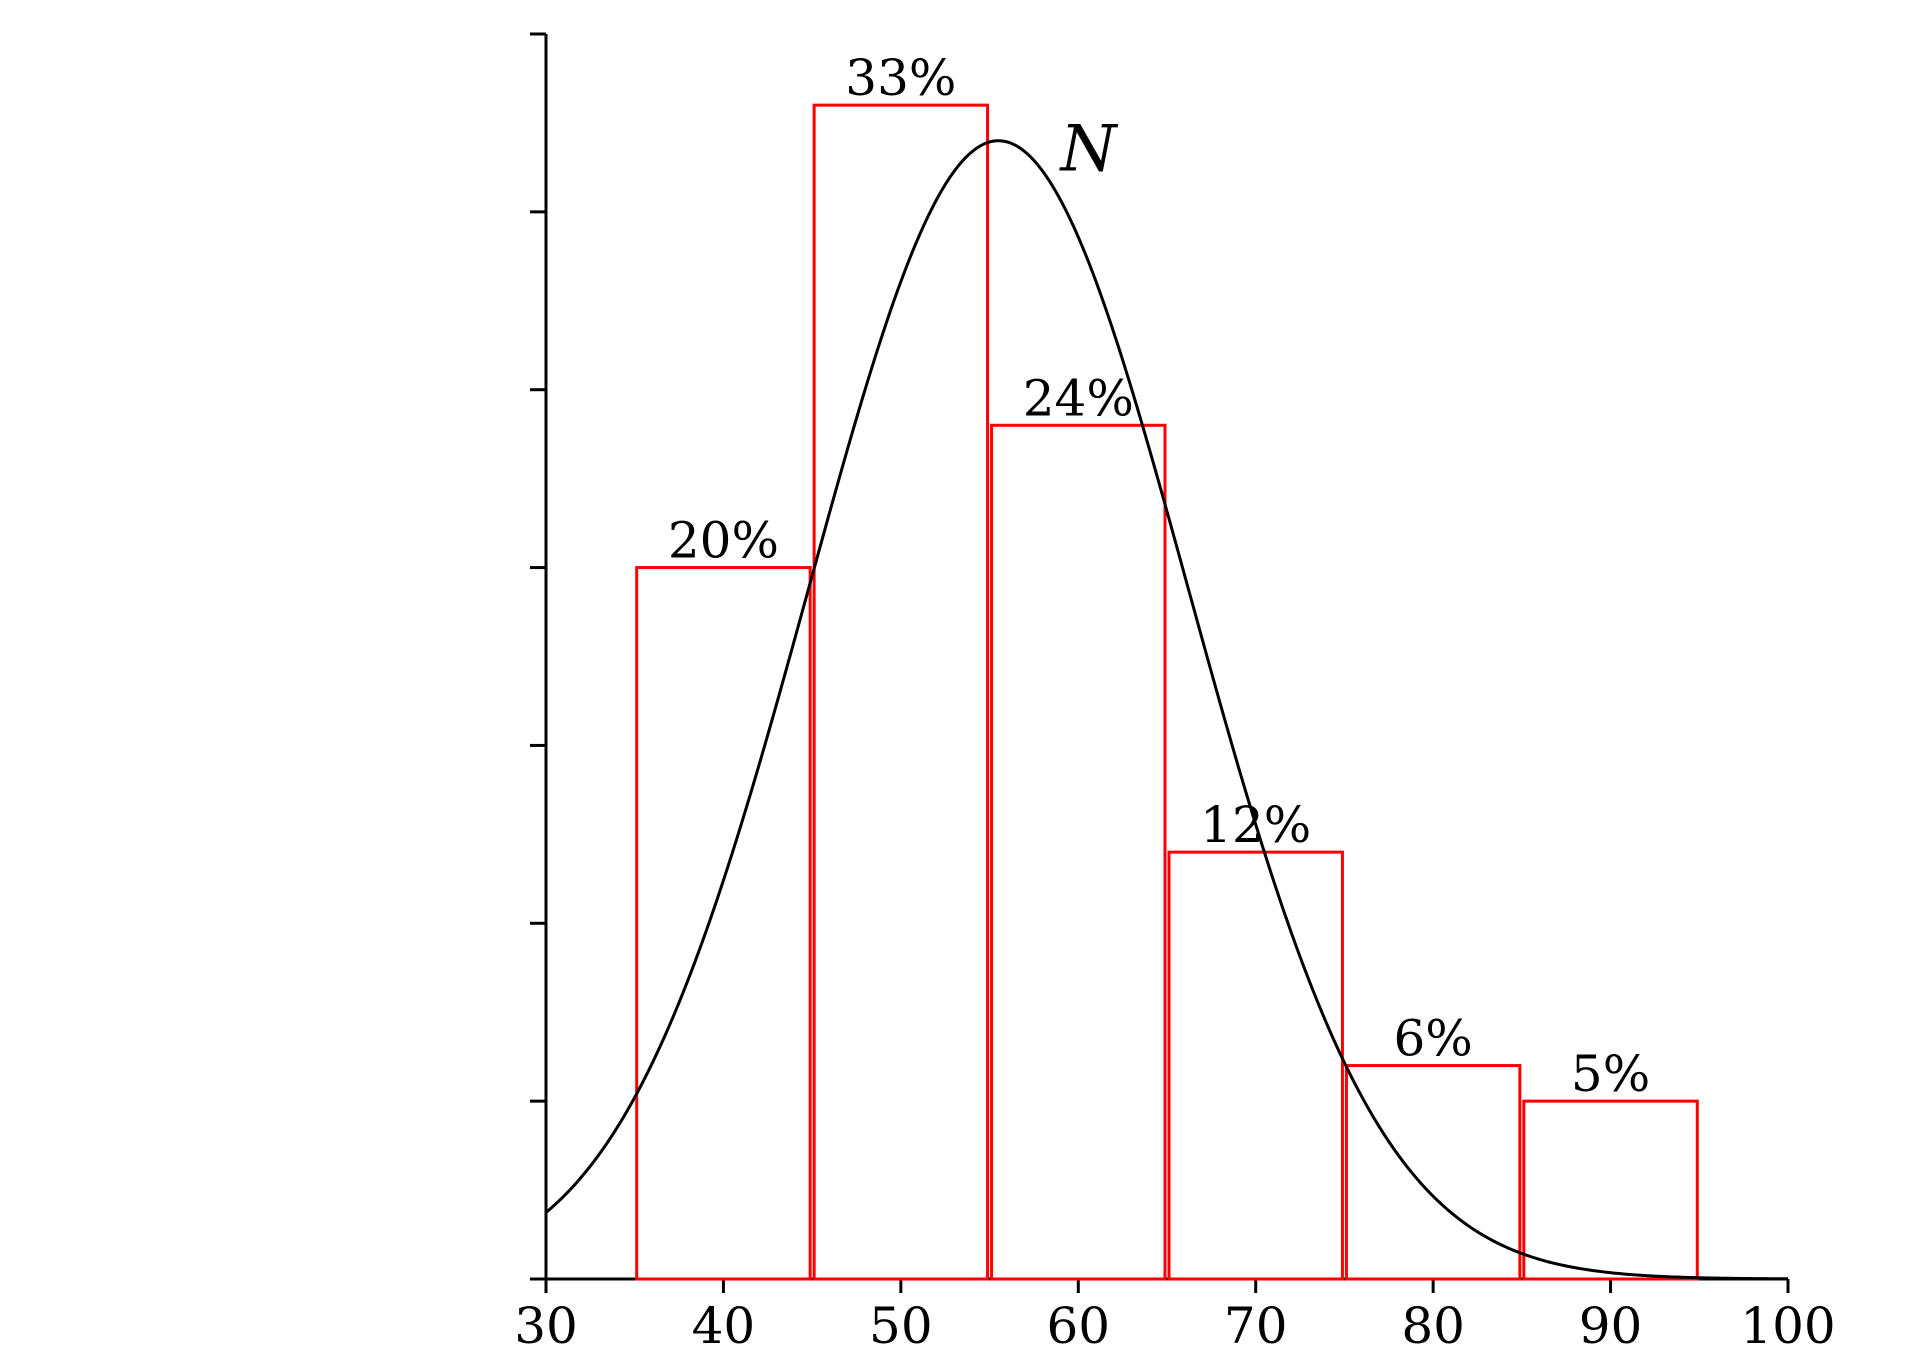  What do you see at coordinates (1175, 1316) in the screenshot?
I see `x-axis: 30 40 50 60 70 80 90 100` at bounding box center [1175, 1316].